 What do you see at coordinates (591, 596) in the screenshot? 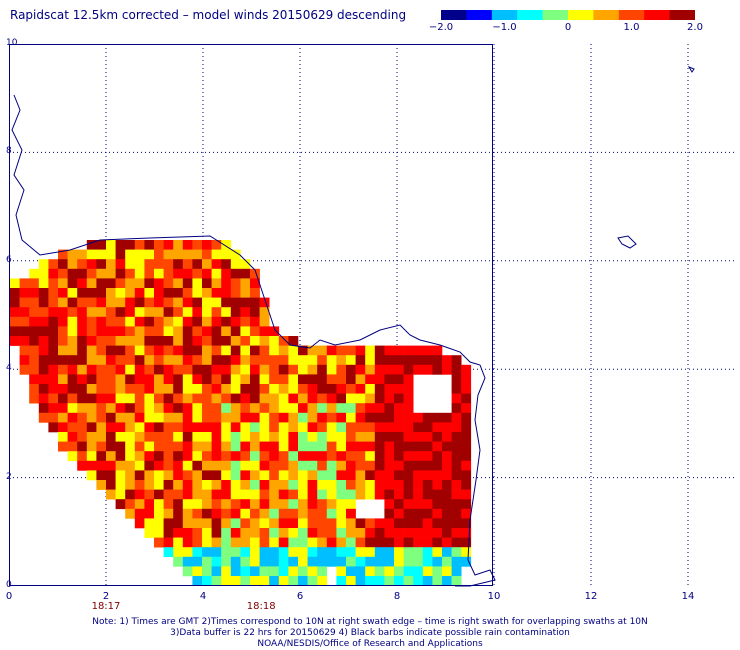
I see `x-axis-label: 12` at bounding box center [591, 596].